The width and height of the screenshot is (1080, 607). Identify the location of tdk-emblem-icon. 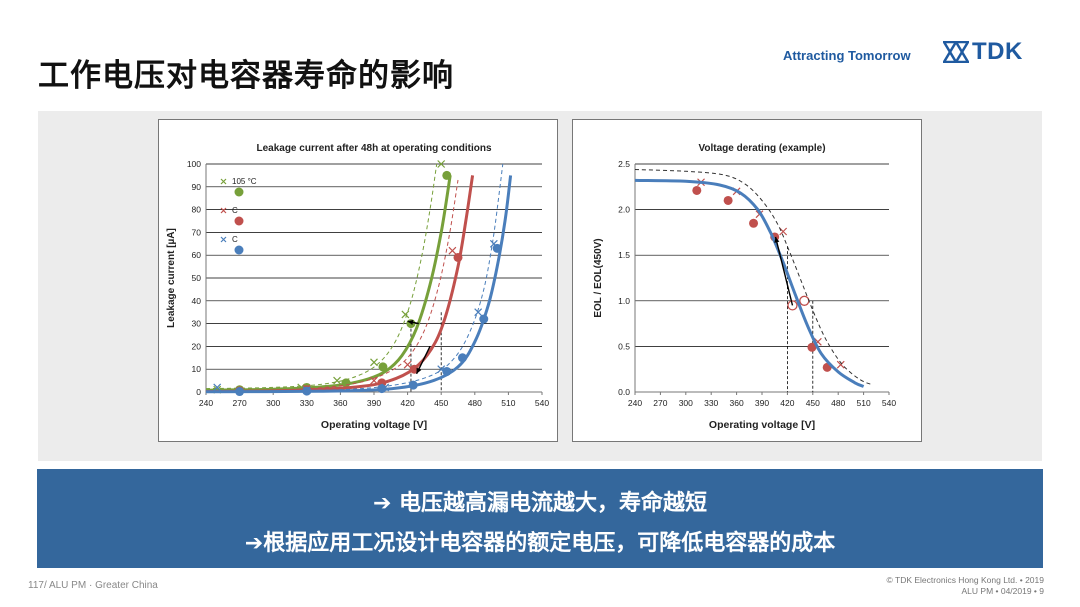
(956, 52).